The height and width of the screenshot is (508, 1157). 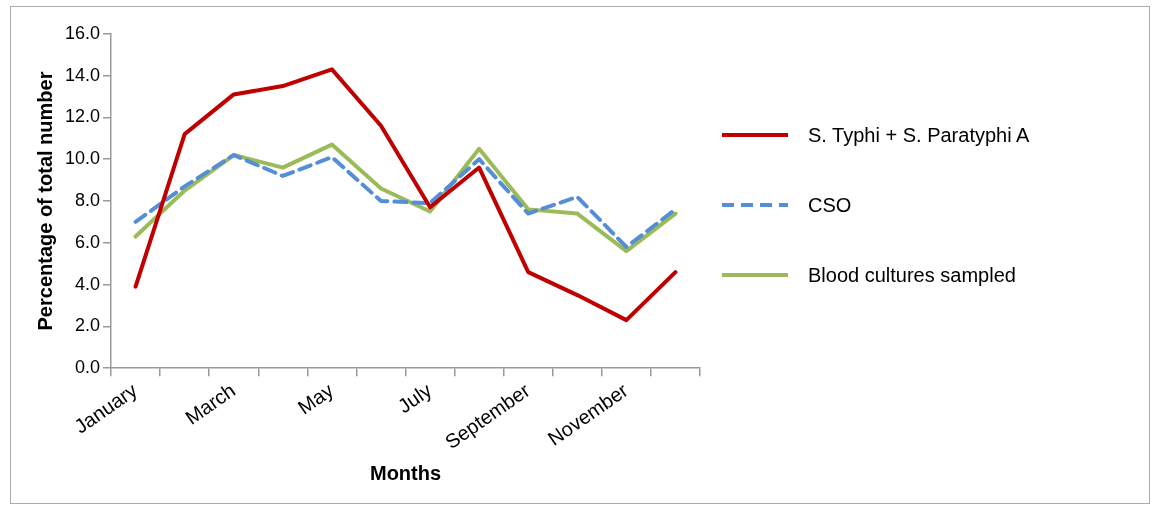 I want to click on y-tick-label: 8.0, so click(x=88, y=199).